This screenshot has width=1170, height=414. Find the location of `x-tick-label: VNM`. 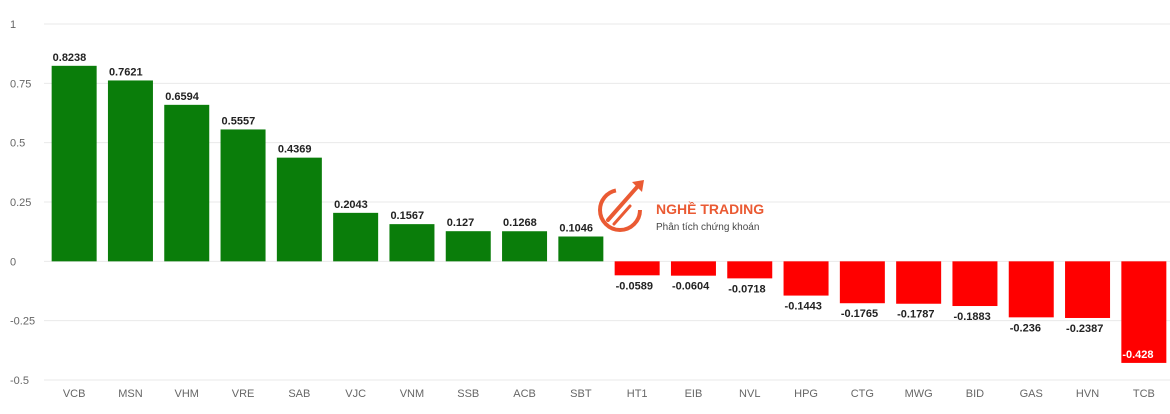

x-tick-label: VNM is located at coordinates (412, 394).